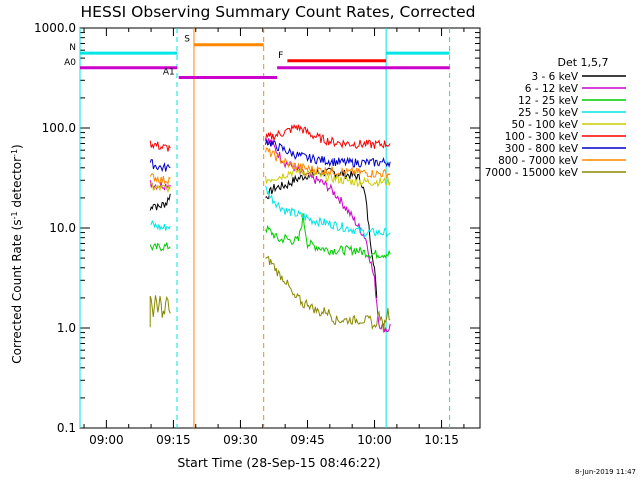 The width and height of the screenshot is (640, 480). I want to click on y-tick-label: 1000.0, so click(55, 28).